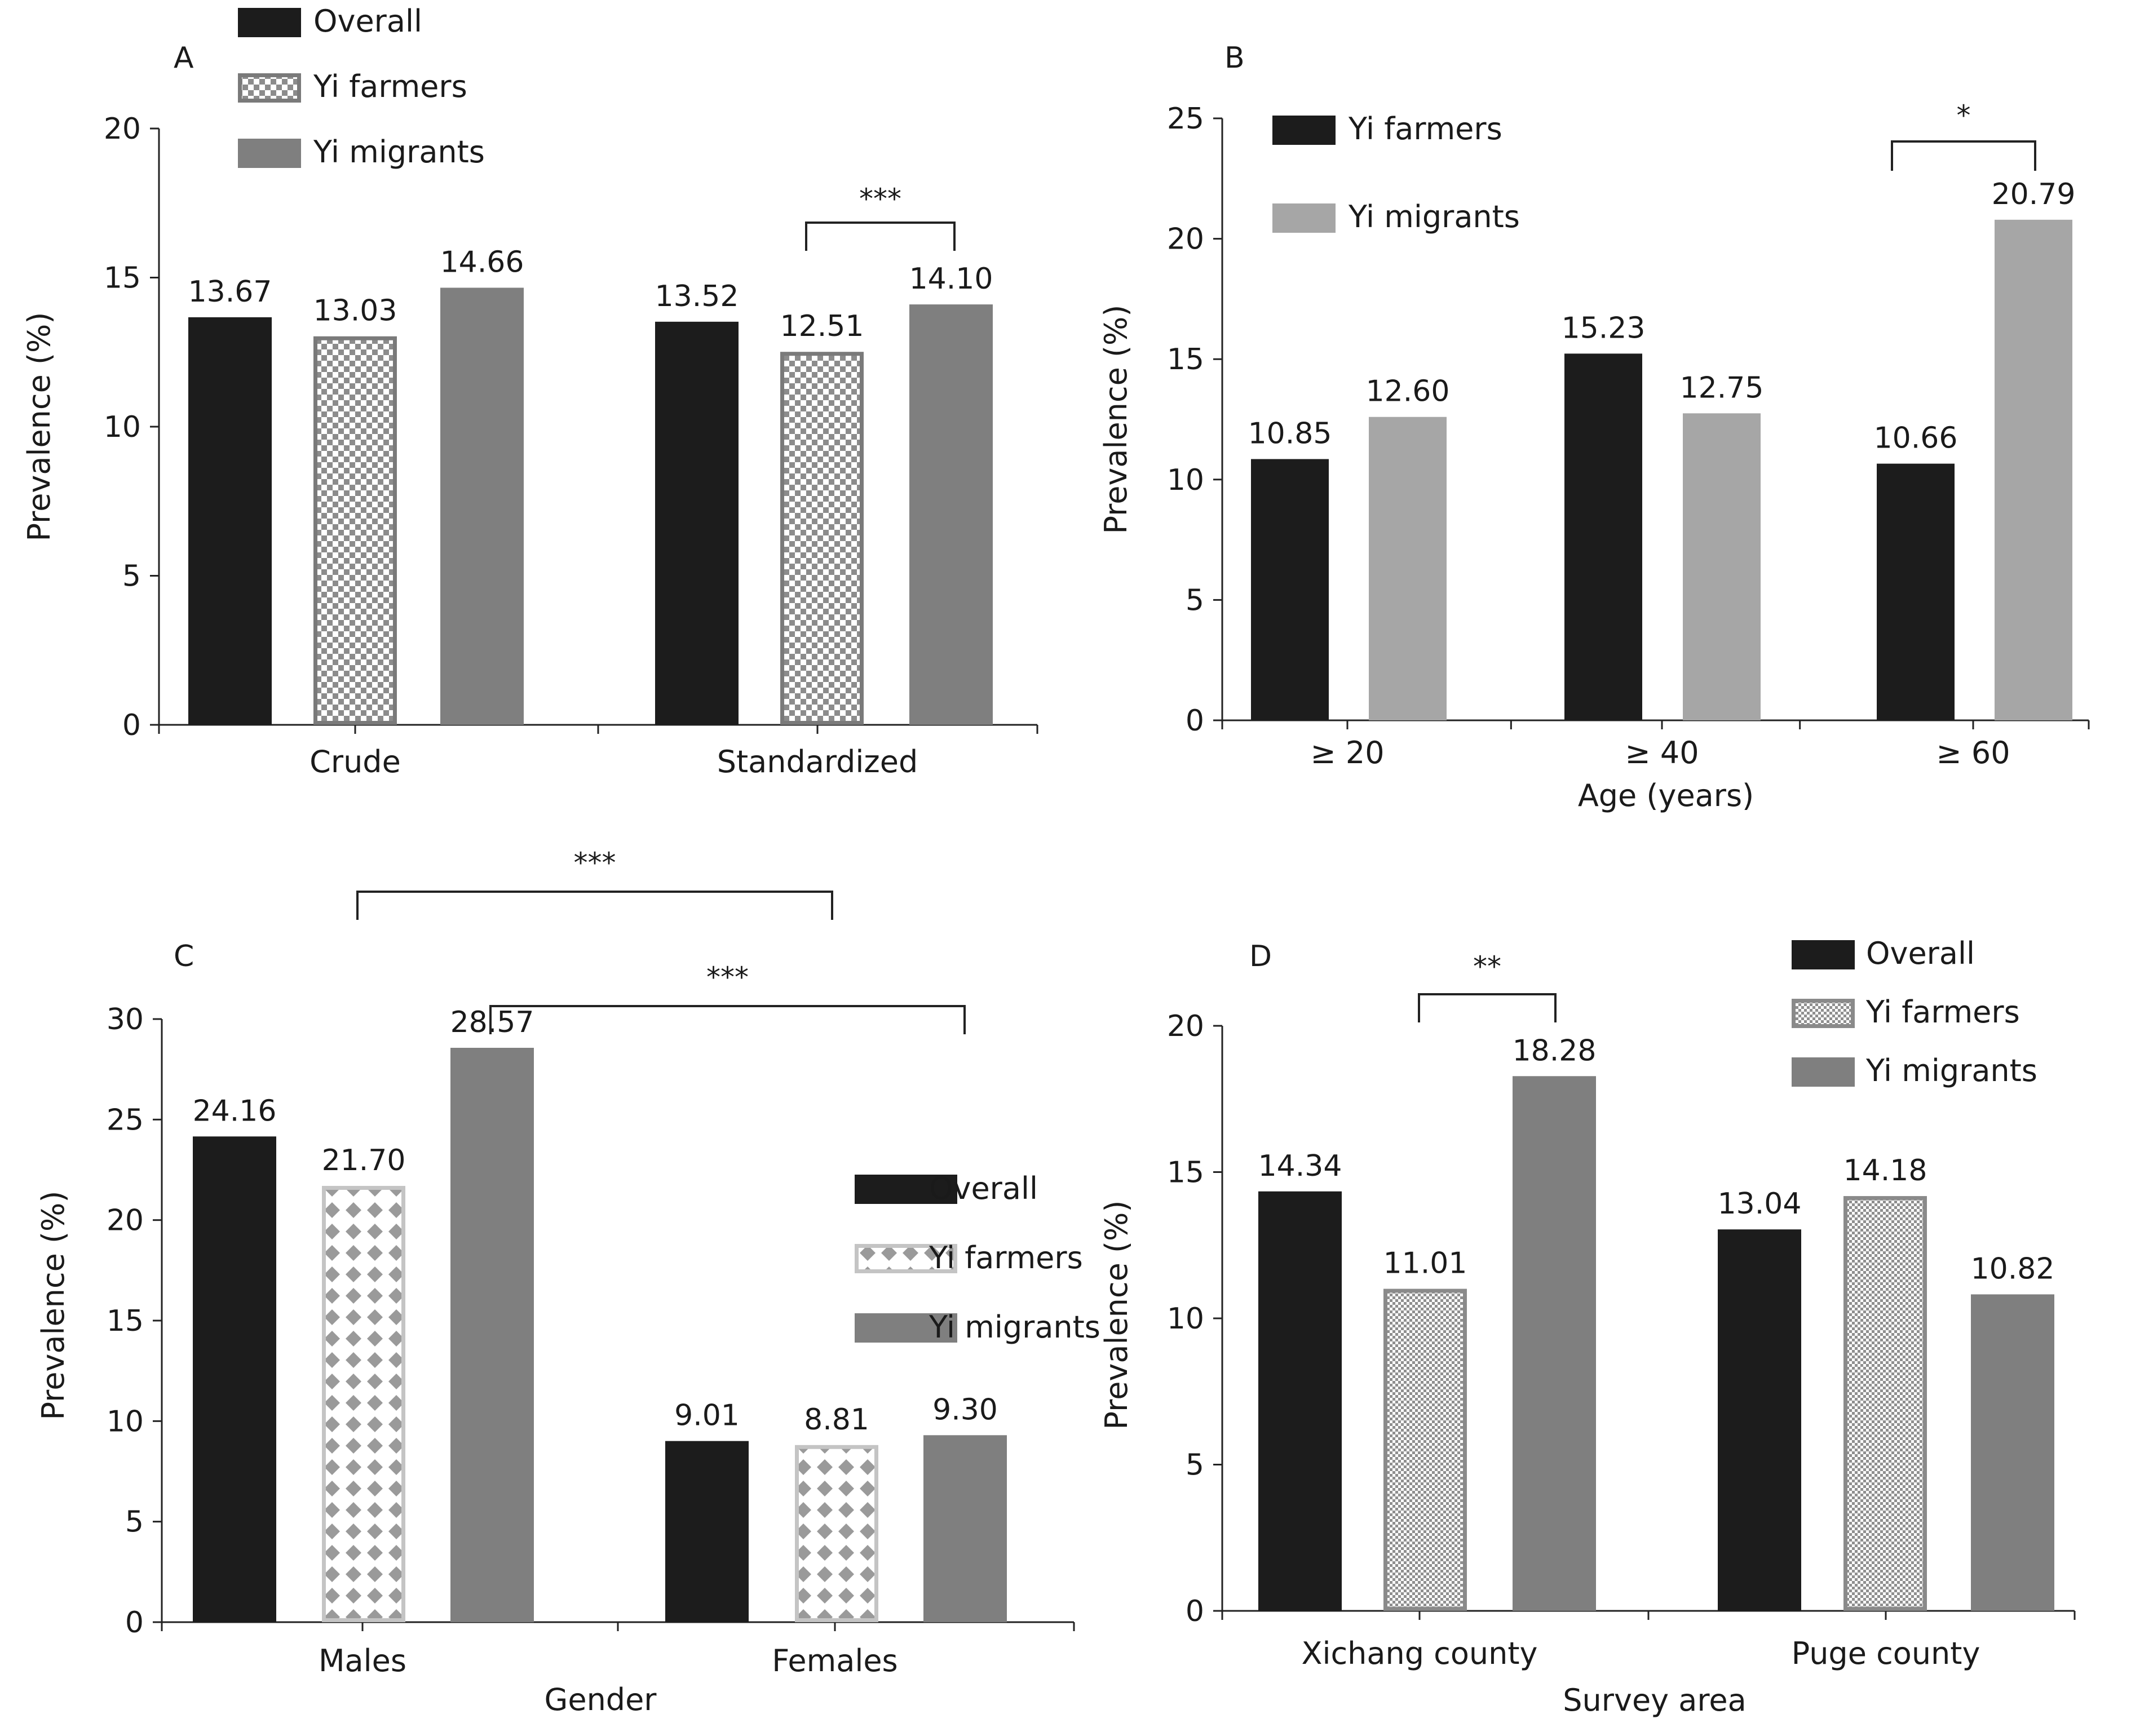 Image resolution: width=2131 pixels, height=1736 pixels. Describe the element at coordinates (951, 279) in the screenshot. I see `bar-value-label: 14.10` at that location.